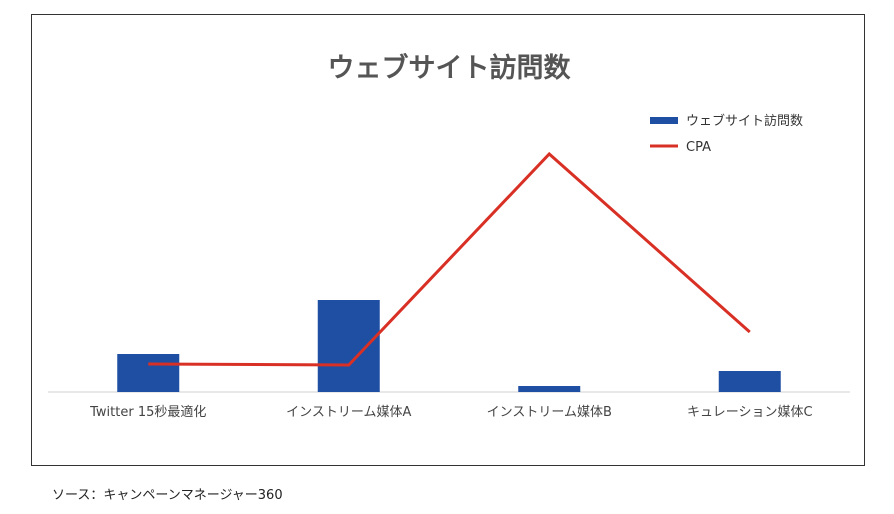 The image size is (894, 514). Describe the element at coordinates (167, 495) in the screenshot. I see `source-note: ソース：キャンペーンマネージャー360` at that location.